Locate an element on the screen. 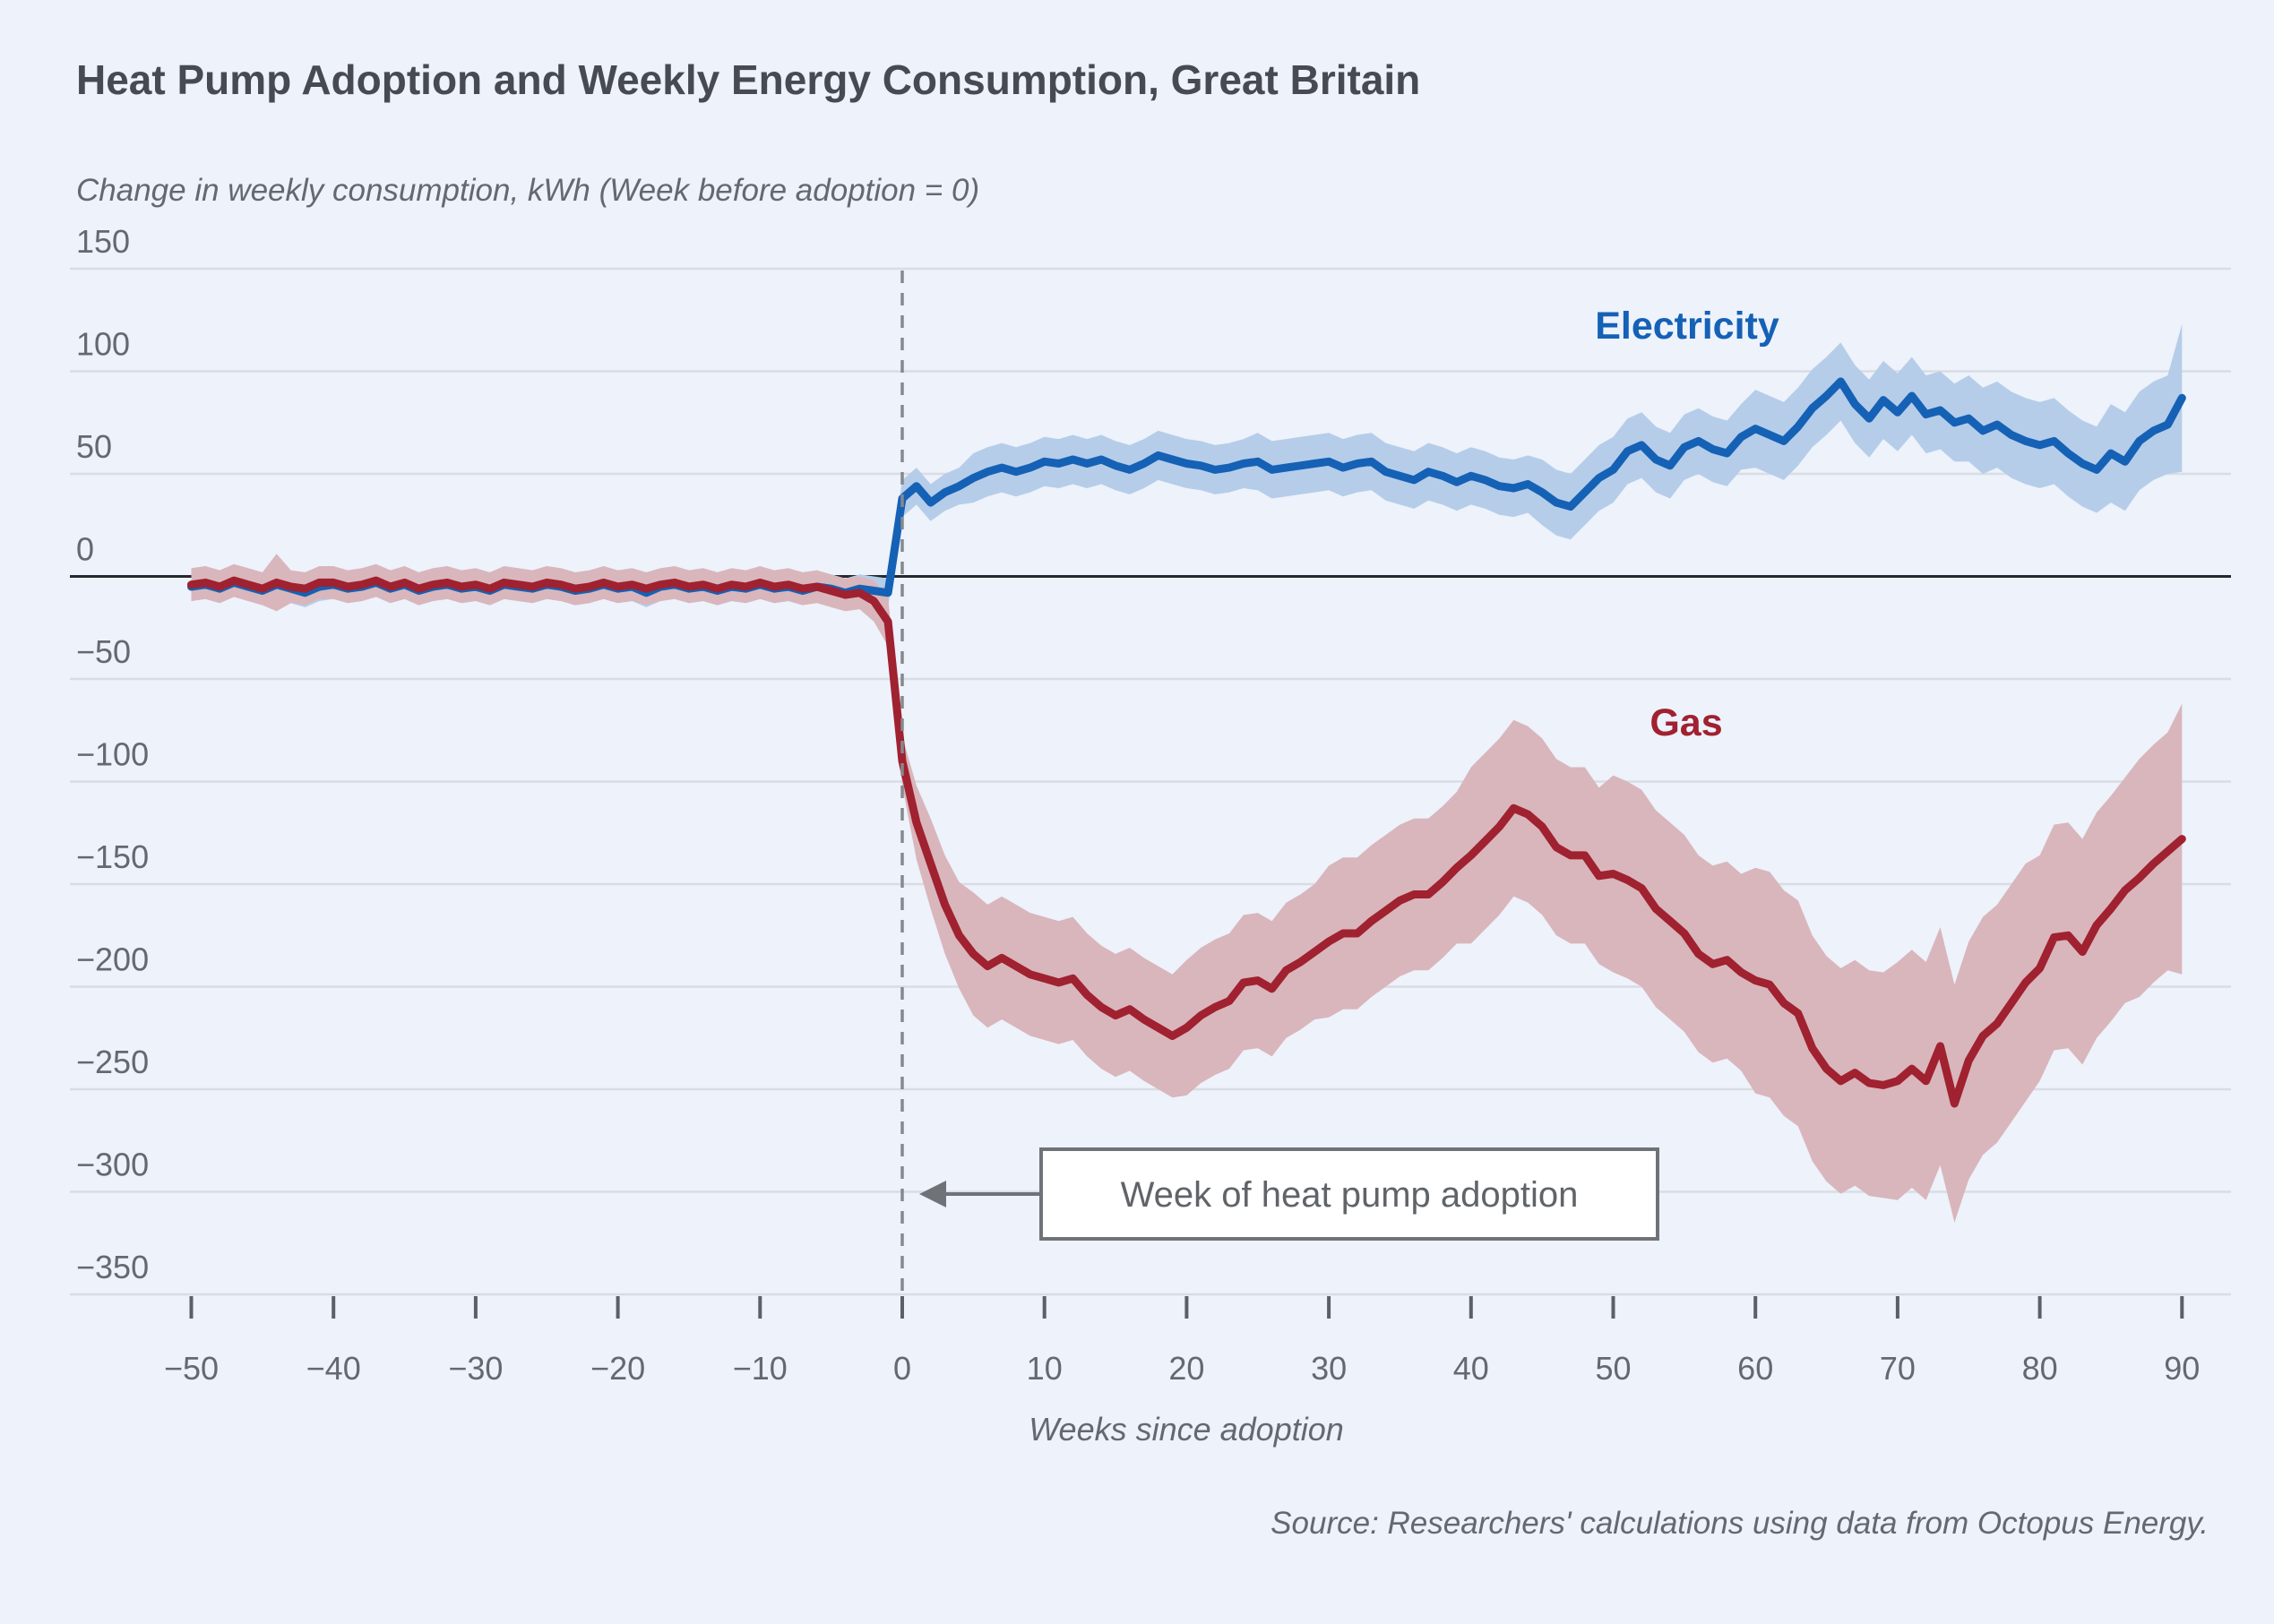 The height and width of the screenshot is (1624, 2274). y-tick-label: 50 is located at coordinates (94, 446).